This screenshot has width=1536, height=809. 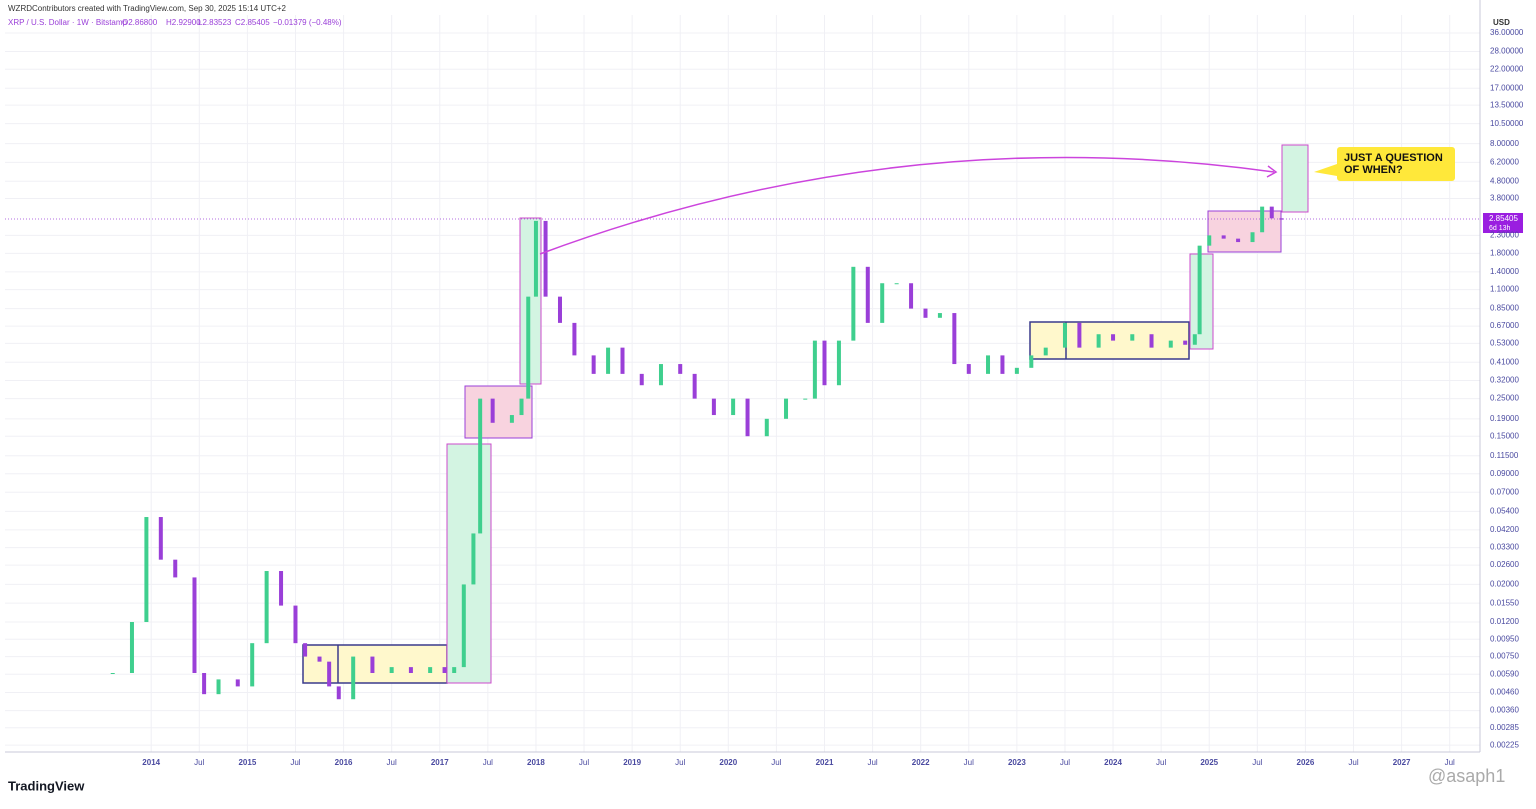 What do you see at coordinates (1504, 673) in the screenshot?
I see `y-tick-label: 0.00590` at bounding box center [1504, 673].